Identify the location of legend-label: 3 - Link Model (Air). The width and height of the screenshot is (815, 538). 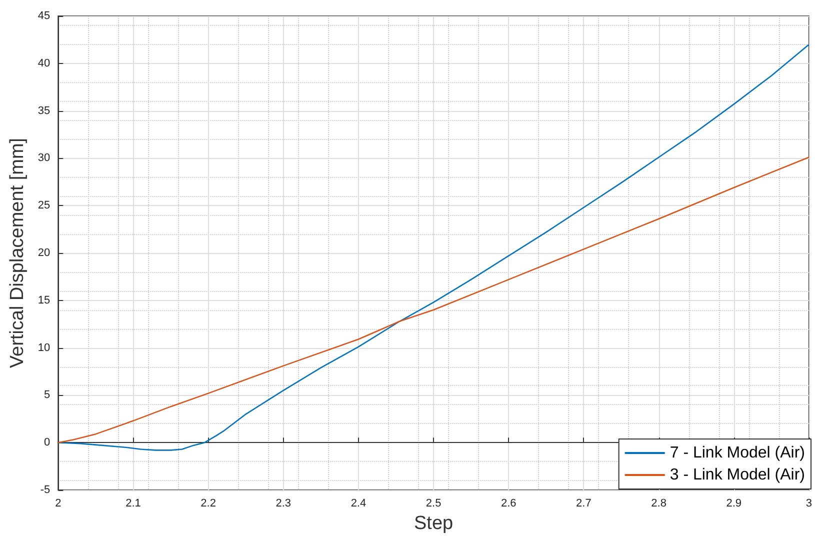
(738, 475).